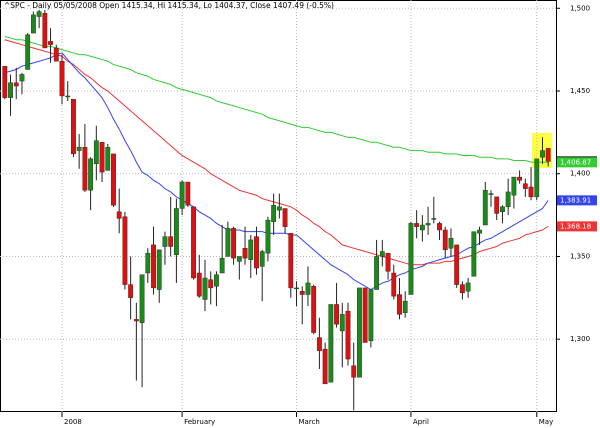 Image resolution: width=600 pixels, height=428 pixels. I want to click on price-label: 1,368.18, so click(575, 226).